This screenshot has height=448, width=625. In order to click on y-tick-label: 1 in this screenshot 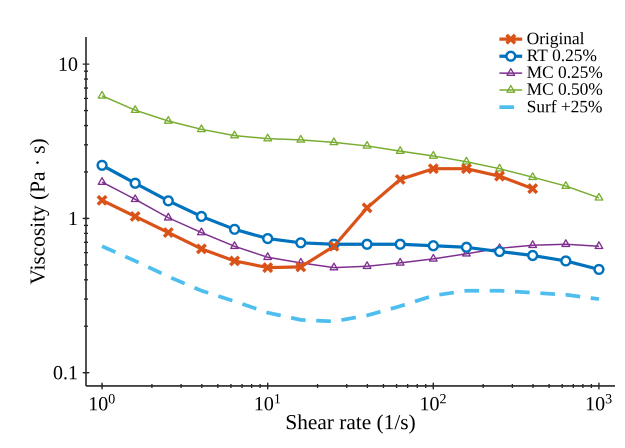, I will do `click(73, 219)`.